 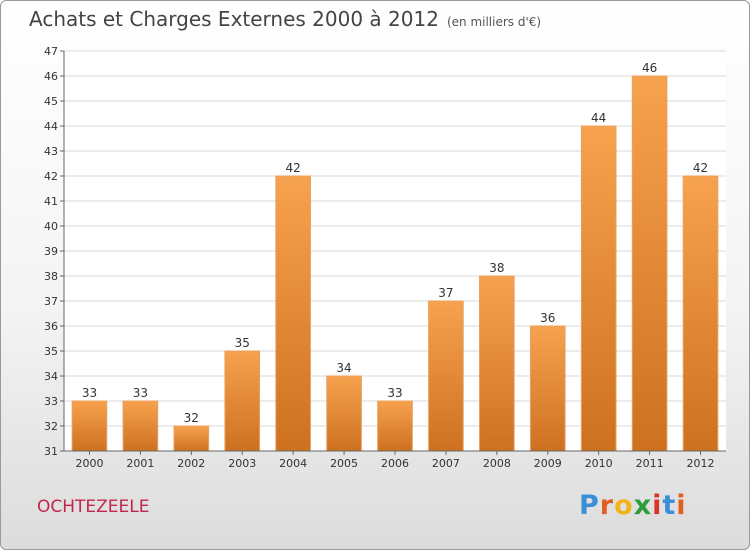 What do you see at coordinates (344, 463) in the screenshot?
I see `x-tick-label-2005: 2005` at bounding box center [344, 463].